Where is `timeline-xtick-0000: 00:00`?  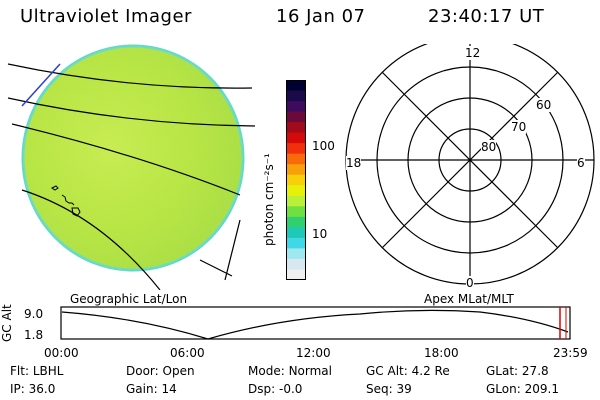
timeline-xtick-0000: 00:00 is located at coordinates (61, 353).